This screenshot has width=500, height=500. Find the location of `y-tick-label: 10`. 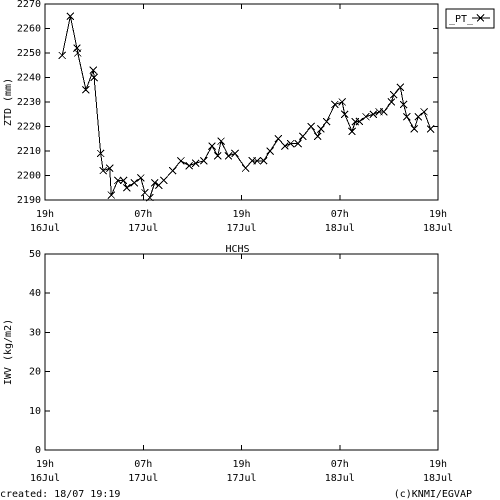

y-tick-label: 10 is located at coordinates (35, 411).